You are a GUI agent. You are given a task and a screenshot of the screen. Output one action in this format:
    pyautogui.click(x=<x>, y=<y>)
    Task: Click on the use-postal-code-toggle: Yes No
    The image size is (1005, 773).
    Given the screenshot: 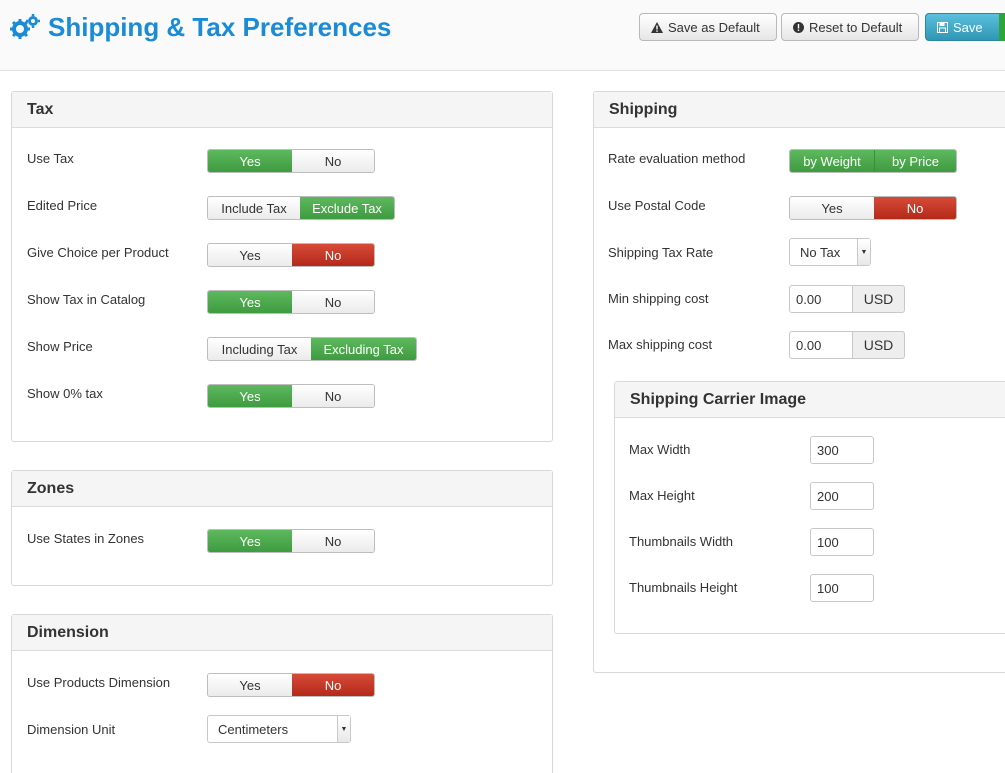 What is the action you would take?
    pyautogui.click(x=873, y=208)
    